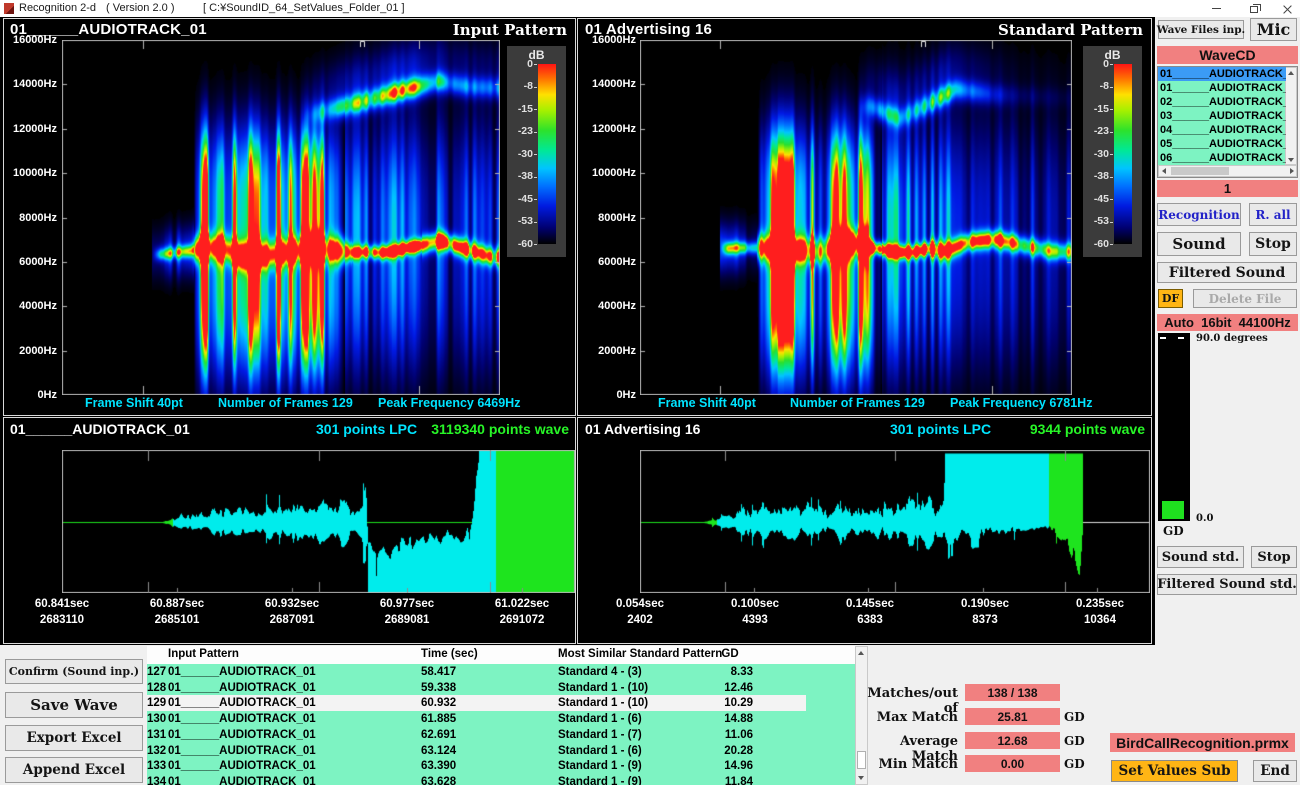  What do you see at coordinates (1164, 171) in the screenshot?
I see `scroll-left-icon` at bounding box center [1164, 171].